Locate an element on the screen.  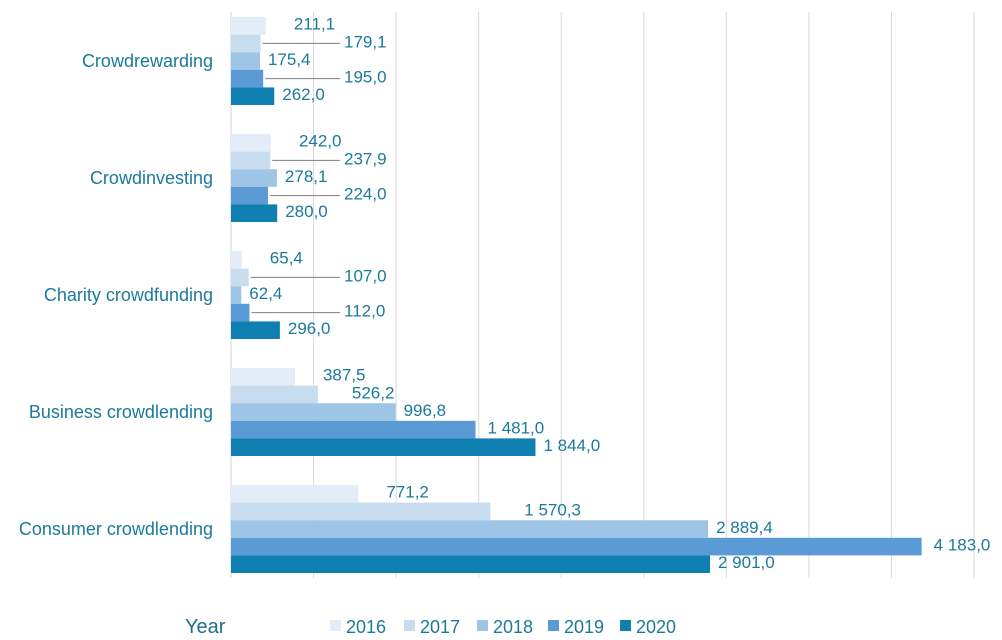
value-label: 526,2 is located at coordinates (373, 392).